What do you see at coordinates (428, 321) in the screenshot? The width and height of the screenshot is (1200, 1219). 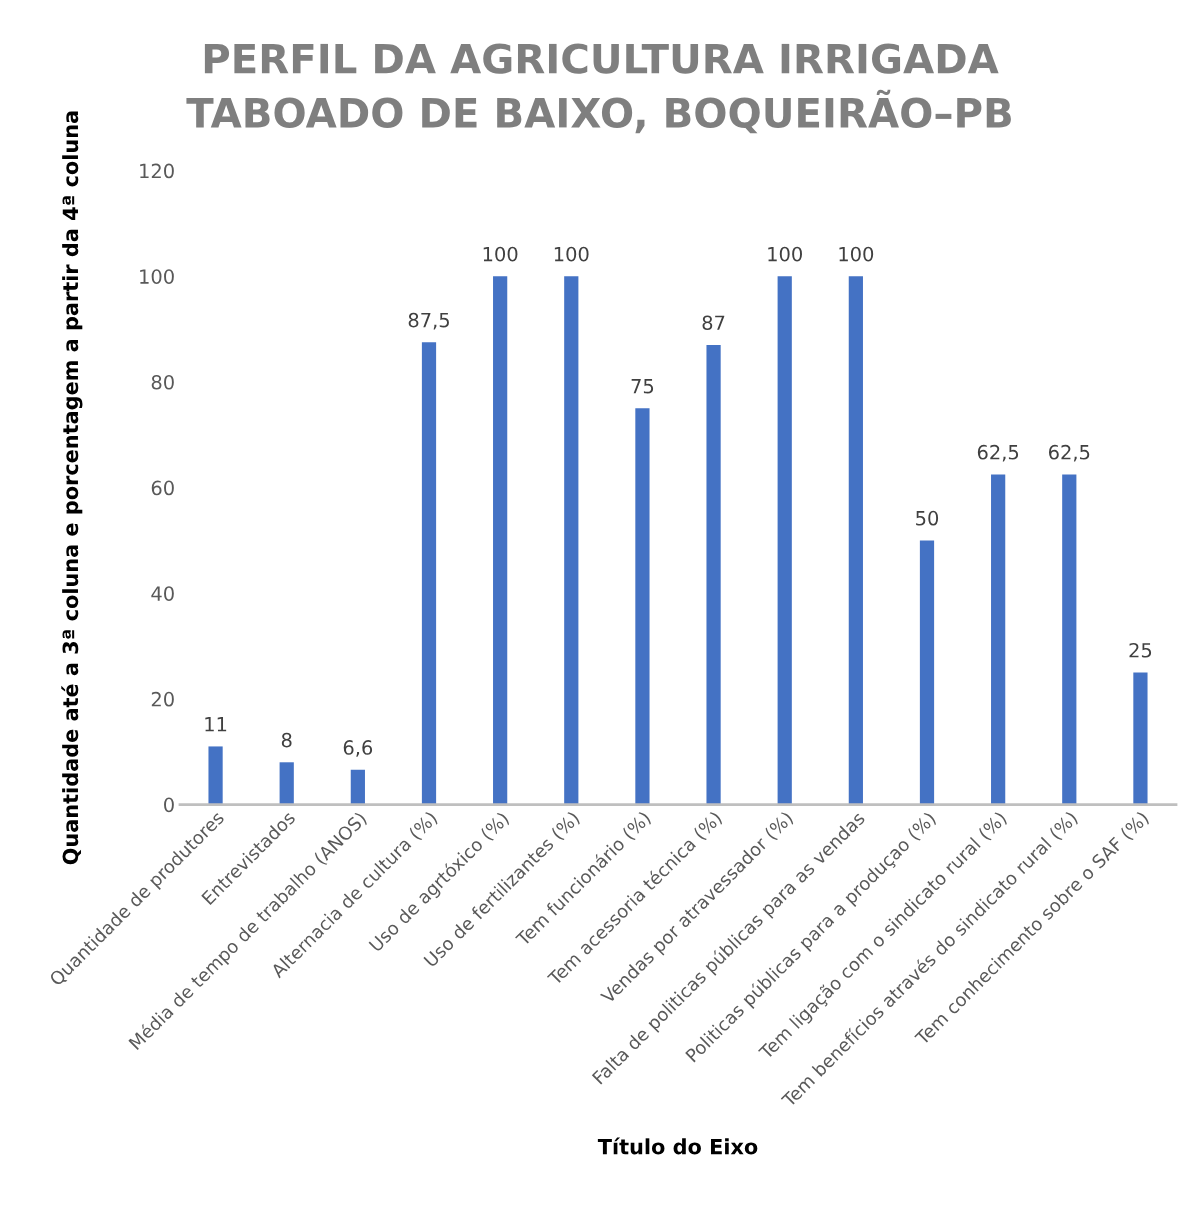 I see `data-label: 87,5` at bounding box center [428, 321].